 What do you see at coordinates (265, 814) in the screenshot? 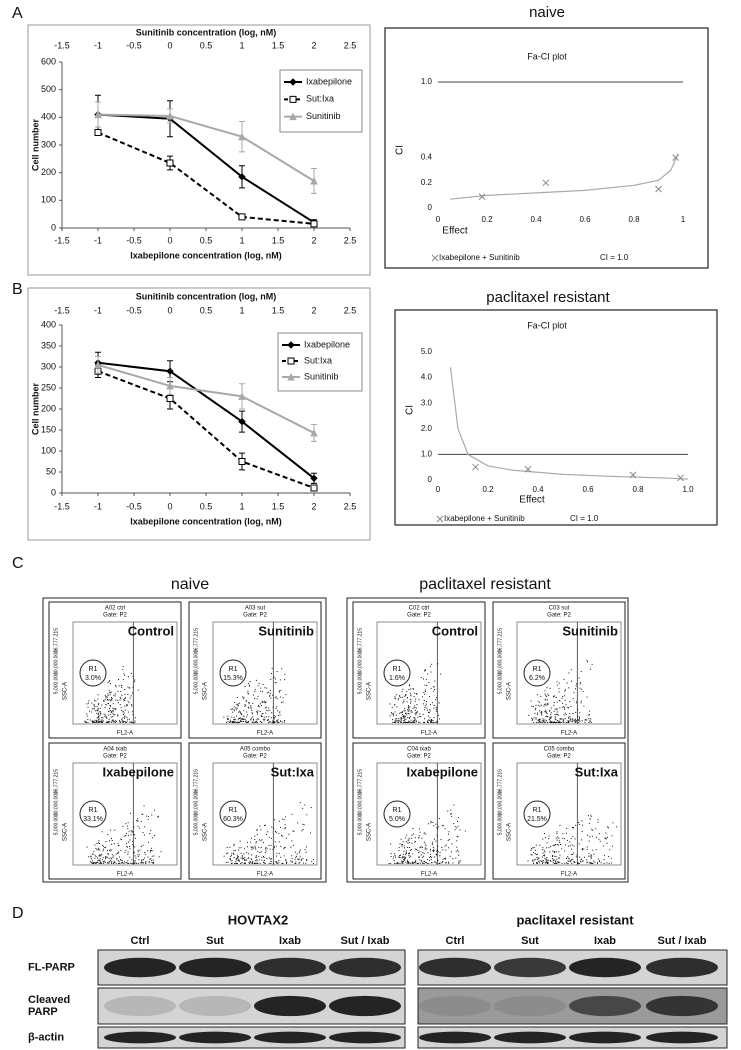
I see `plot-area` at bounding box center [265, 814].